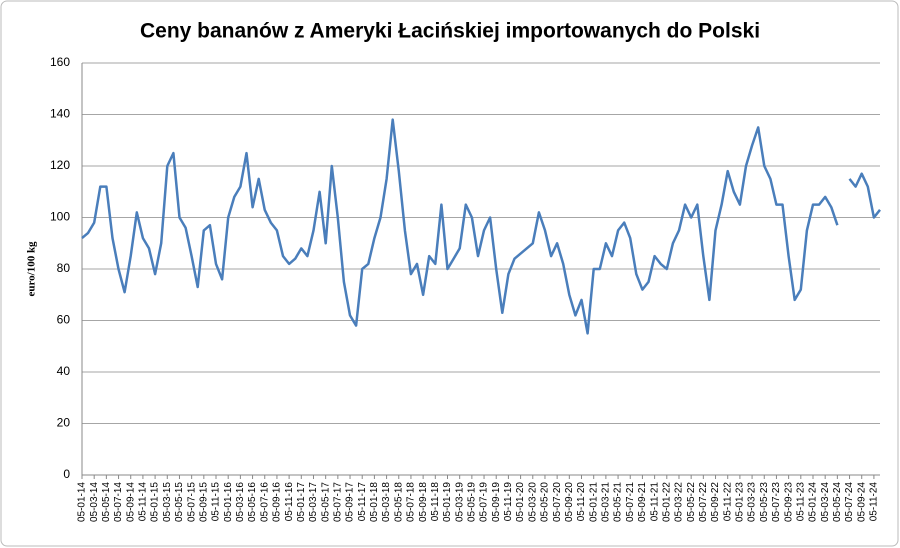 This screenshot has width=900, height=548. I want to click on x-tick-label: 05-01-24, so click(813, 502).